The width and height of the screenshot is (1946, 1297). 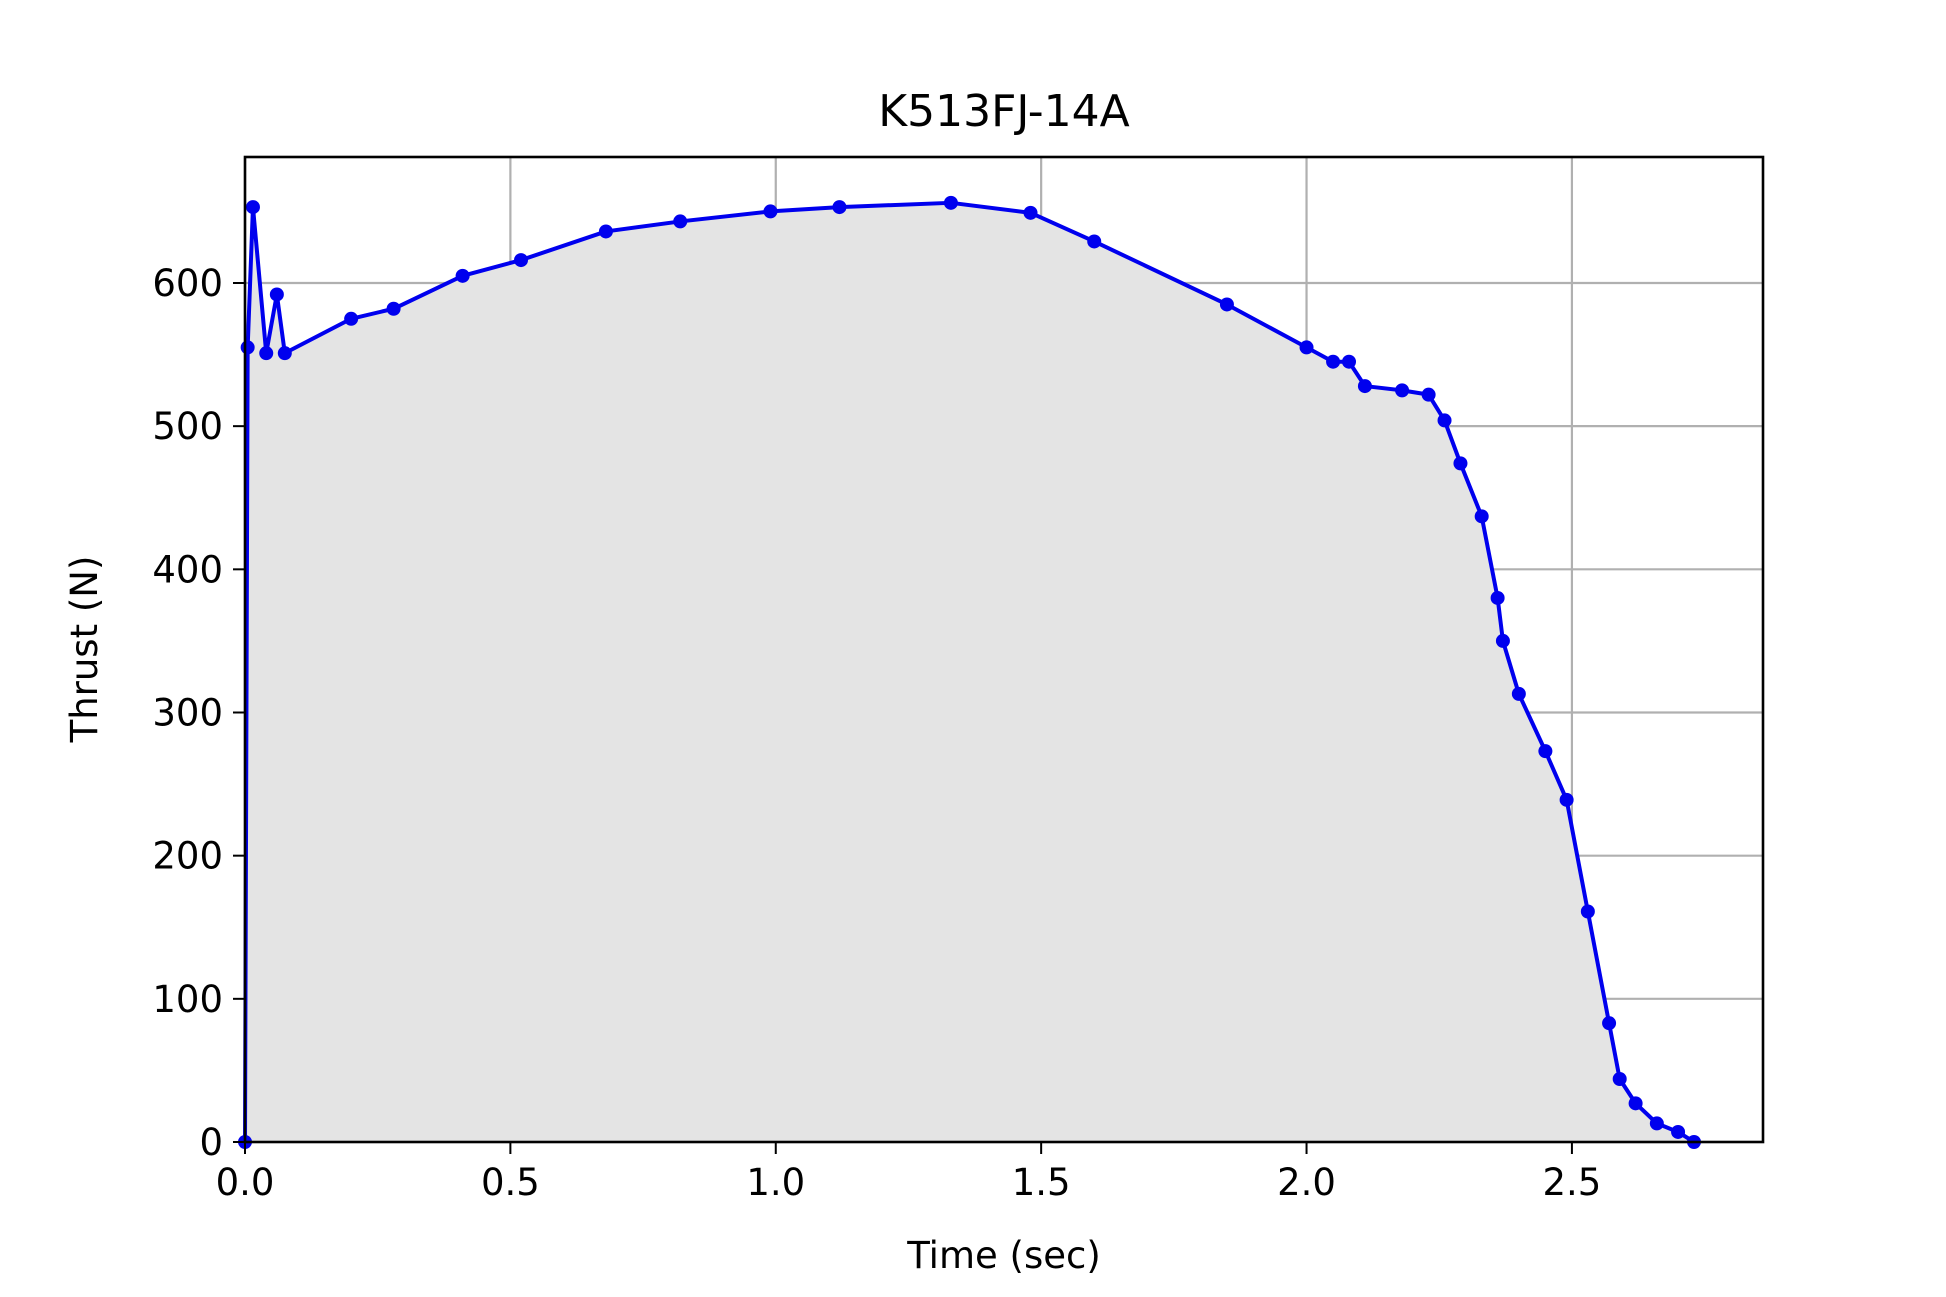 What do you see at coordinates (909, 1173) in the screenshot?
I see `x-axis: 0.0 0.5 1.0 1.5 2.0 2.5` at bounding box center [909, 1173].